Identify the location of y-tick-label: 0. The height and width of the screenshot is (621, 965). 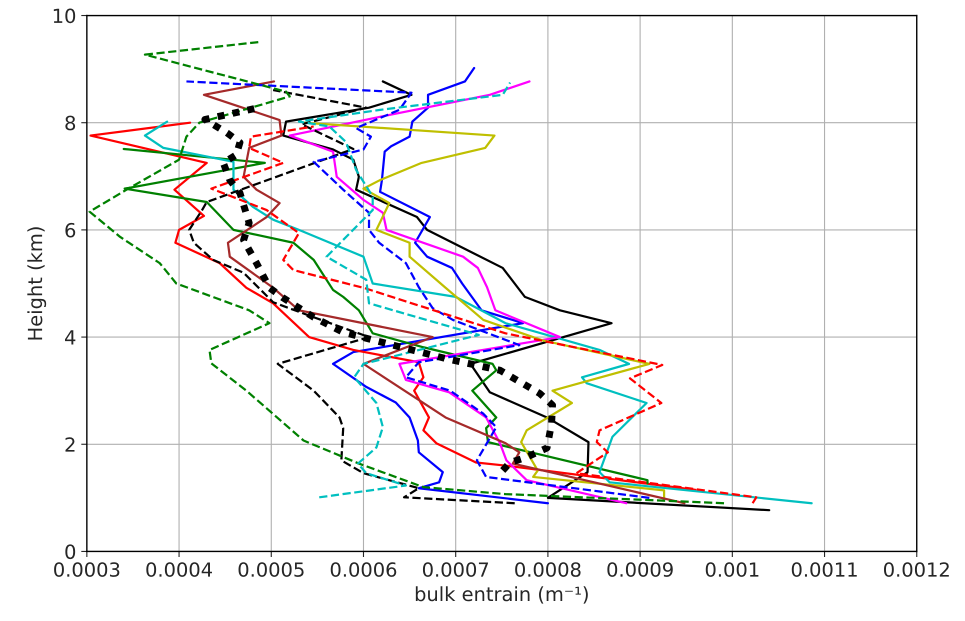
(70, 552).